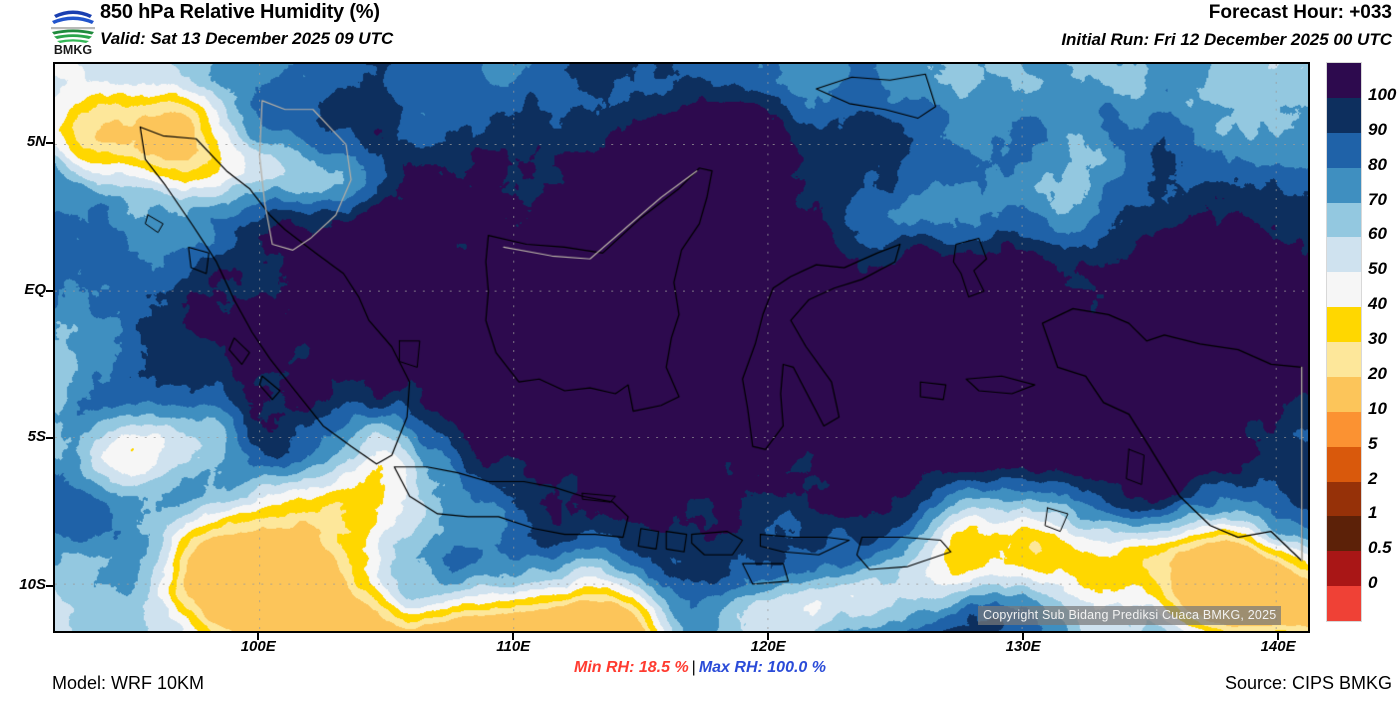 This screenshot has height=709, width=1400. Describe the element at coordinates (36, 437) in the screenshot. I see `latitude-tick-label: 5S` at that location.